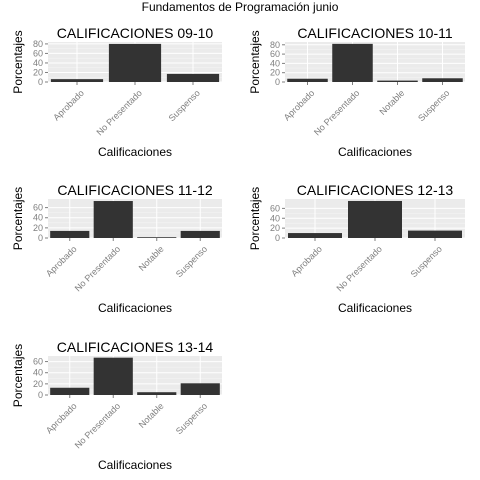  What do you see at coordinates (375, 62) in the screenshot?
I see `plot-background` at bounding box center [375, 62].